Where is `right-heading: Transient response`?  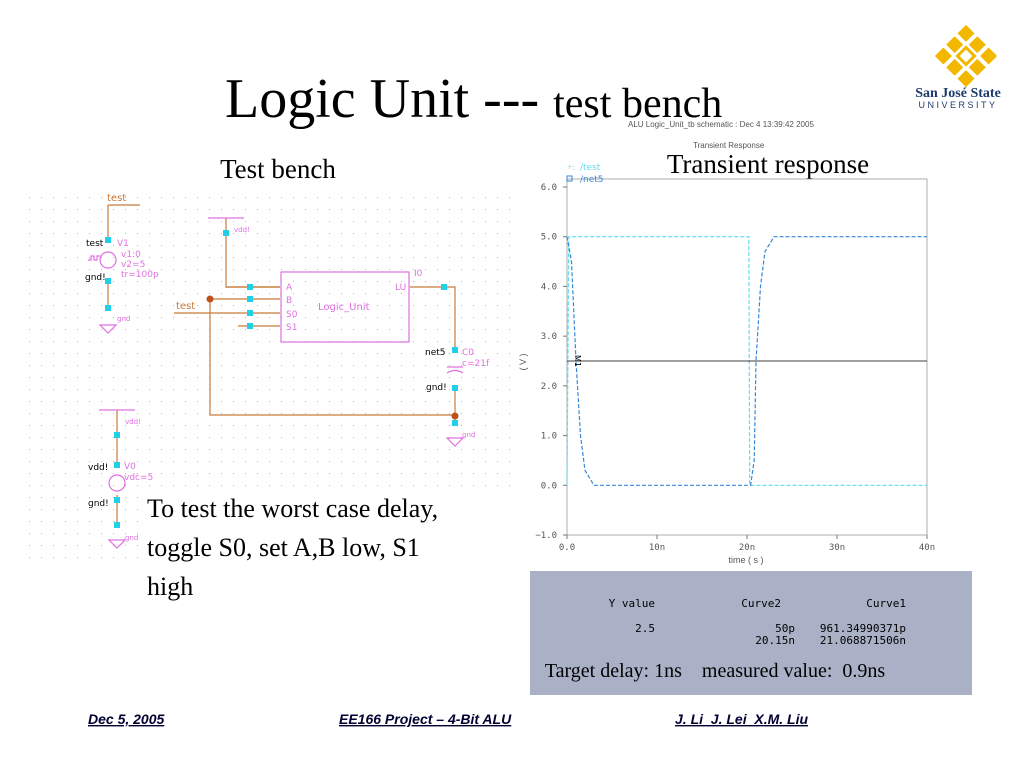
right-heading: Transient response is located at coordinates (768, 164).